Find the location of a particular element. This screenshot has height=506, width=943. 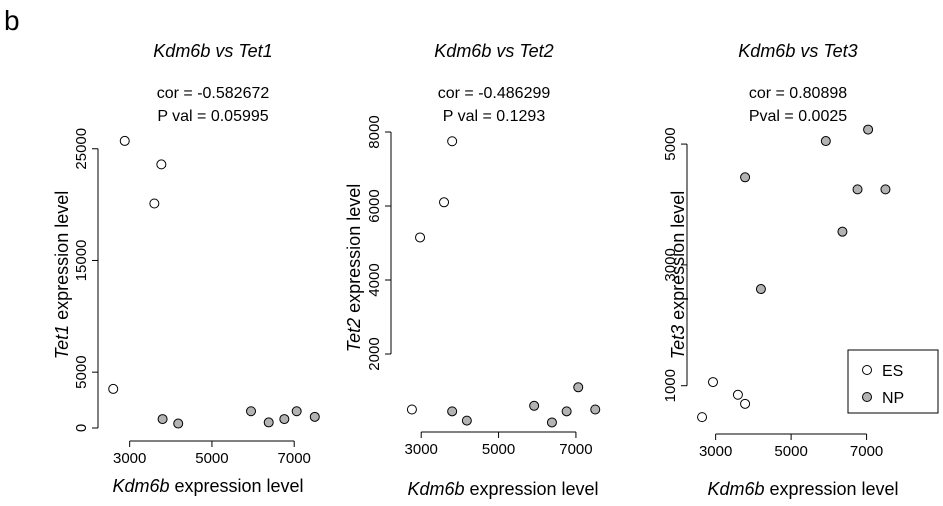

y-tick-label: 1000 is located at coordinates (670, 385).